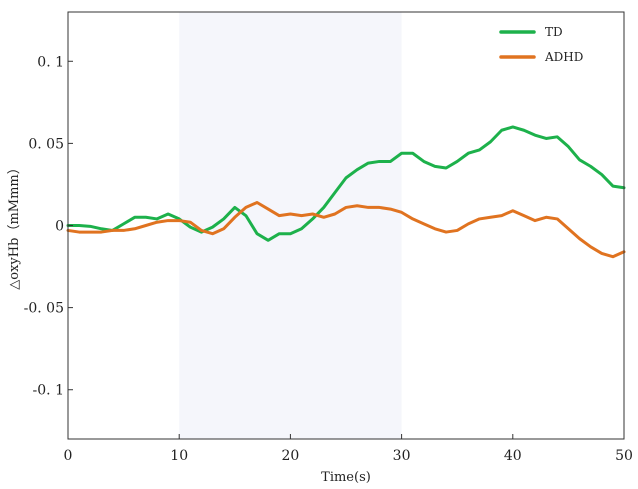 The image size is (638, 489). I want to click on legend: TD ADHD, so click(541, 44).